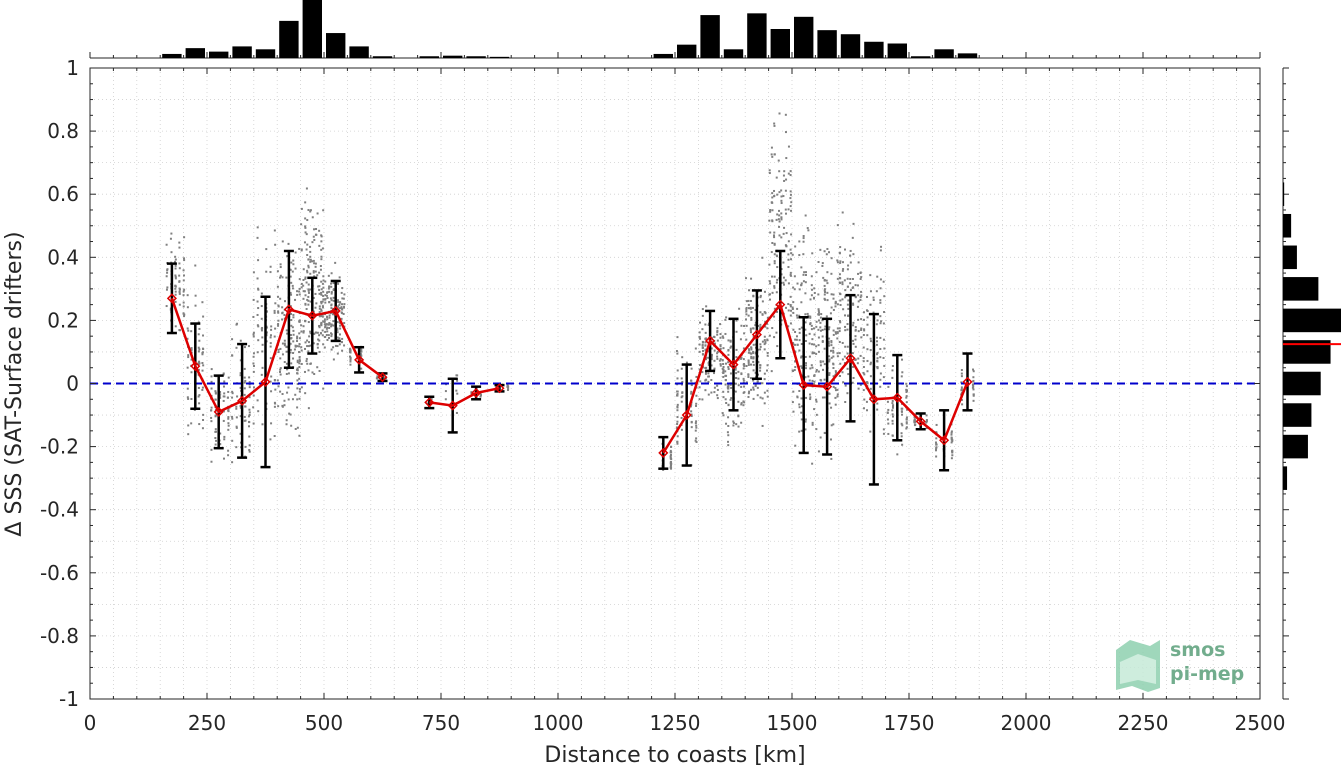  I want to click on mean-point, so click(780, 304).